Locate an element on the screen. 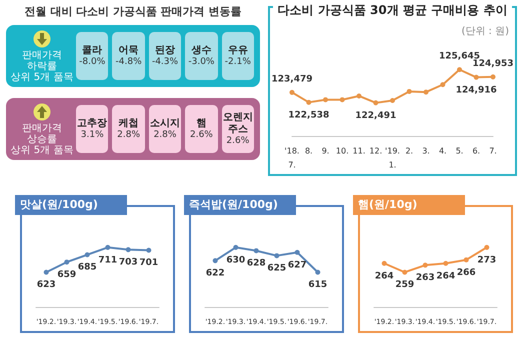 The image size is (523, 344). category-label: 오렌지 주스 is located at coordinates (237, 124).